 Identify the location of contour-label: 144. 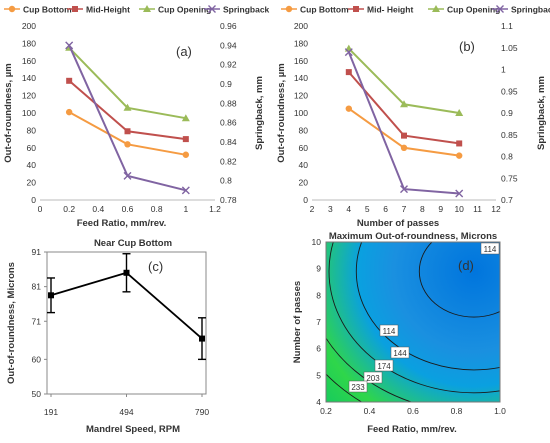
(400, 353).